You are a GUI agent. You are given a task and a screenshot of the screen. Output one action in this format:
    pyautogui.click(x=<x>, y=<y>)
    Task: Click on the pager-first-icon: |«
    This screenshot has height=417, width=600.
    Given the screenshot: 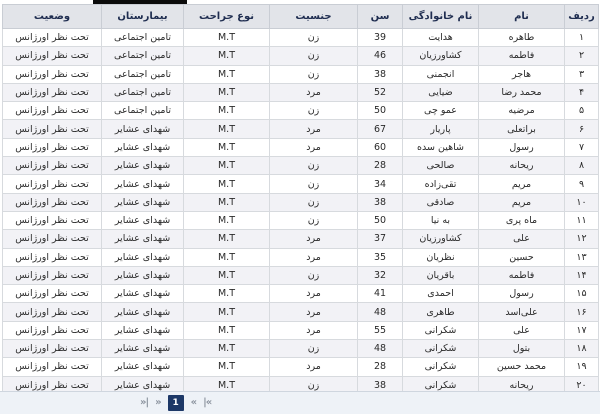 What is the action you would take?
    pyautogui.click(x=207, y=402)
    